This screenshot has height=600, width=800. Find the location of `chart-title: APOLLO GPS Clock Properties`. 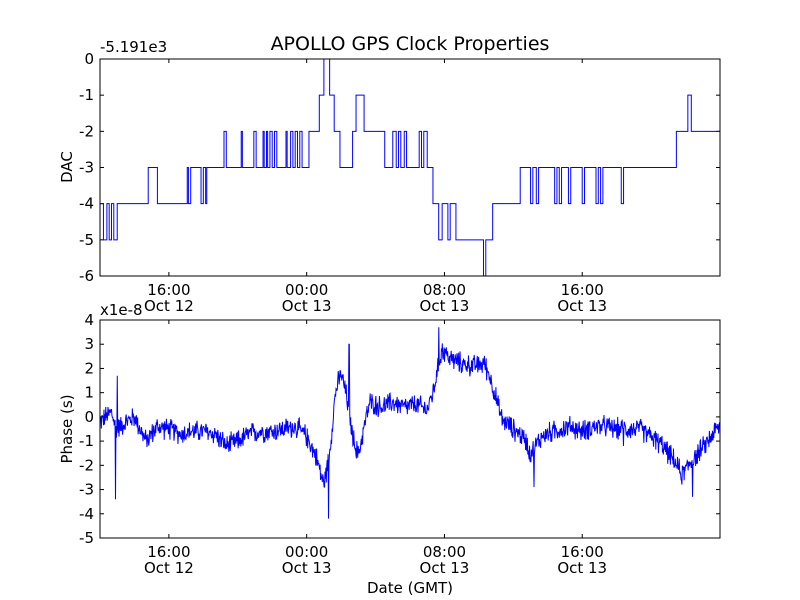

chart-title: APOLLO GPS Clock Properties is located at coordinates (410, 44).